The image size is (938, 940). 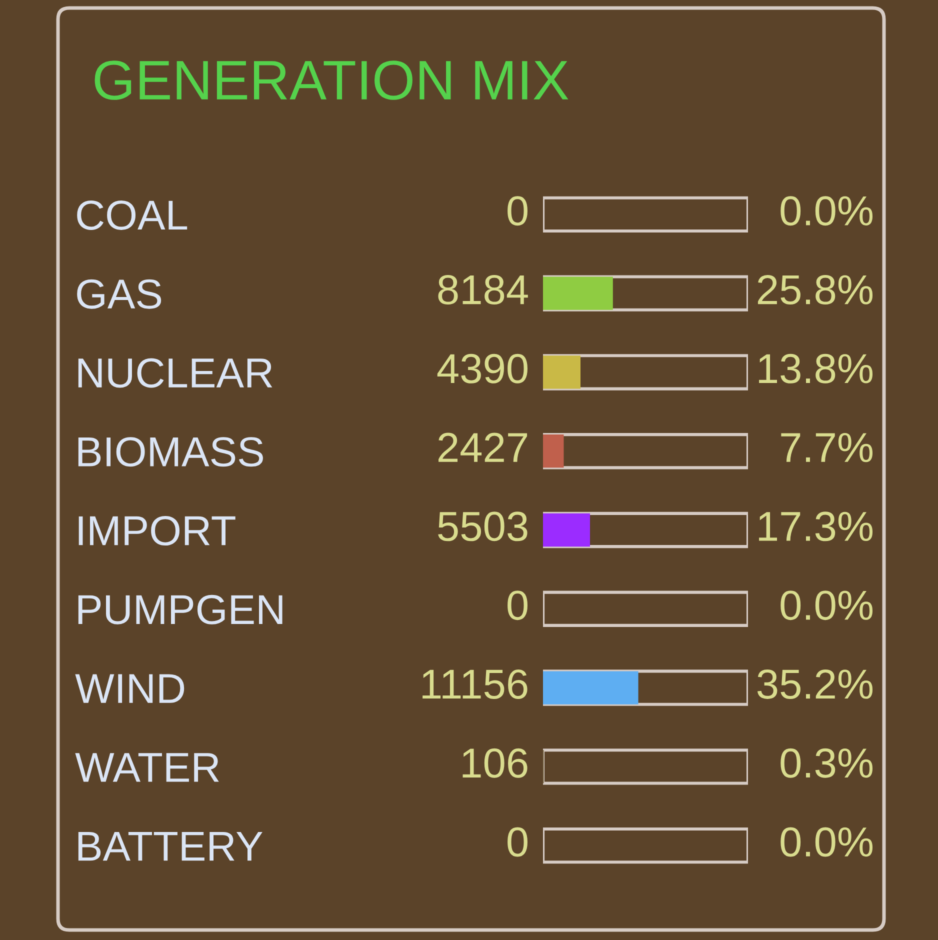 What do you see at coordinates (815, 684) in the screenshot?
I see `text: 35.2%` at bounding box center [815, 684].